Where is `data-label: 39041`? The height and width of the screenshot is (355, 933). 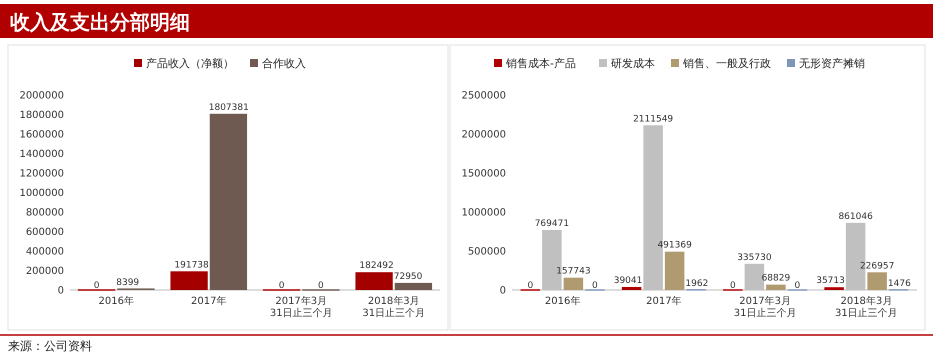 data-label: 39041 is located at coordinates (628, 281).